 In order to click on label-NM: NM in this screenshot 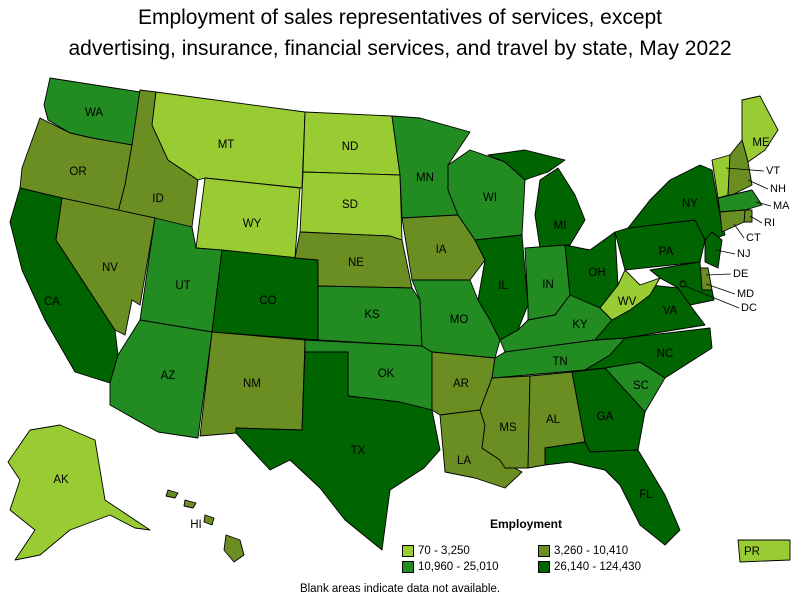, I will do `click(252, 384)`.